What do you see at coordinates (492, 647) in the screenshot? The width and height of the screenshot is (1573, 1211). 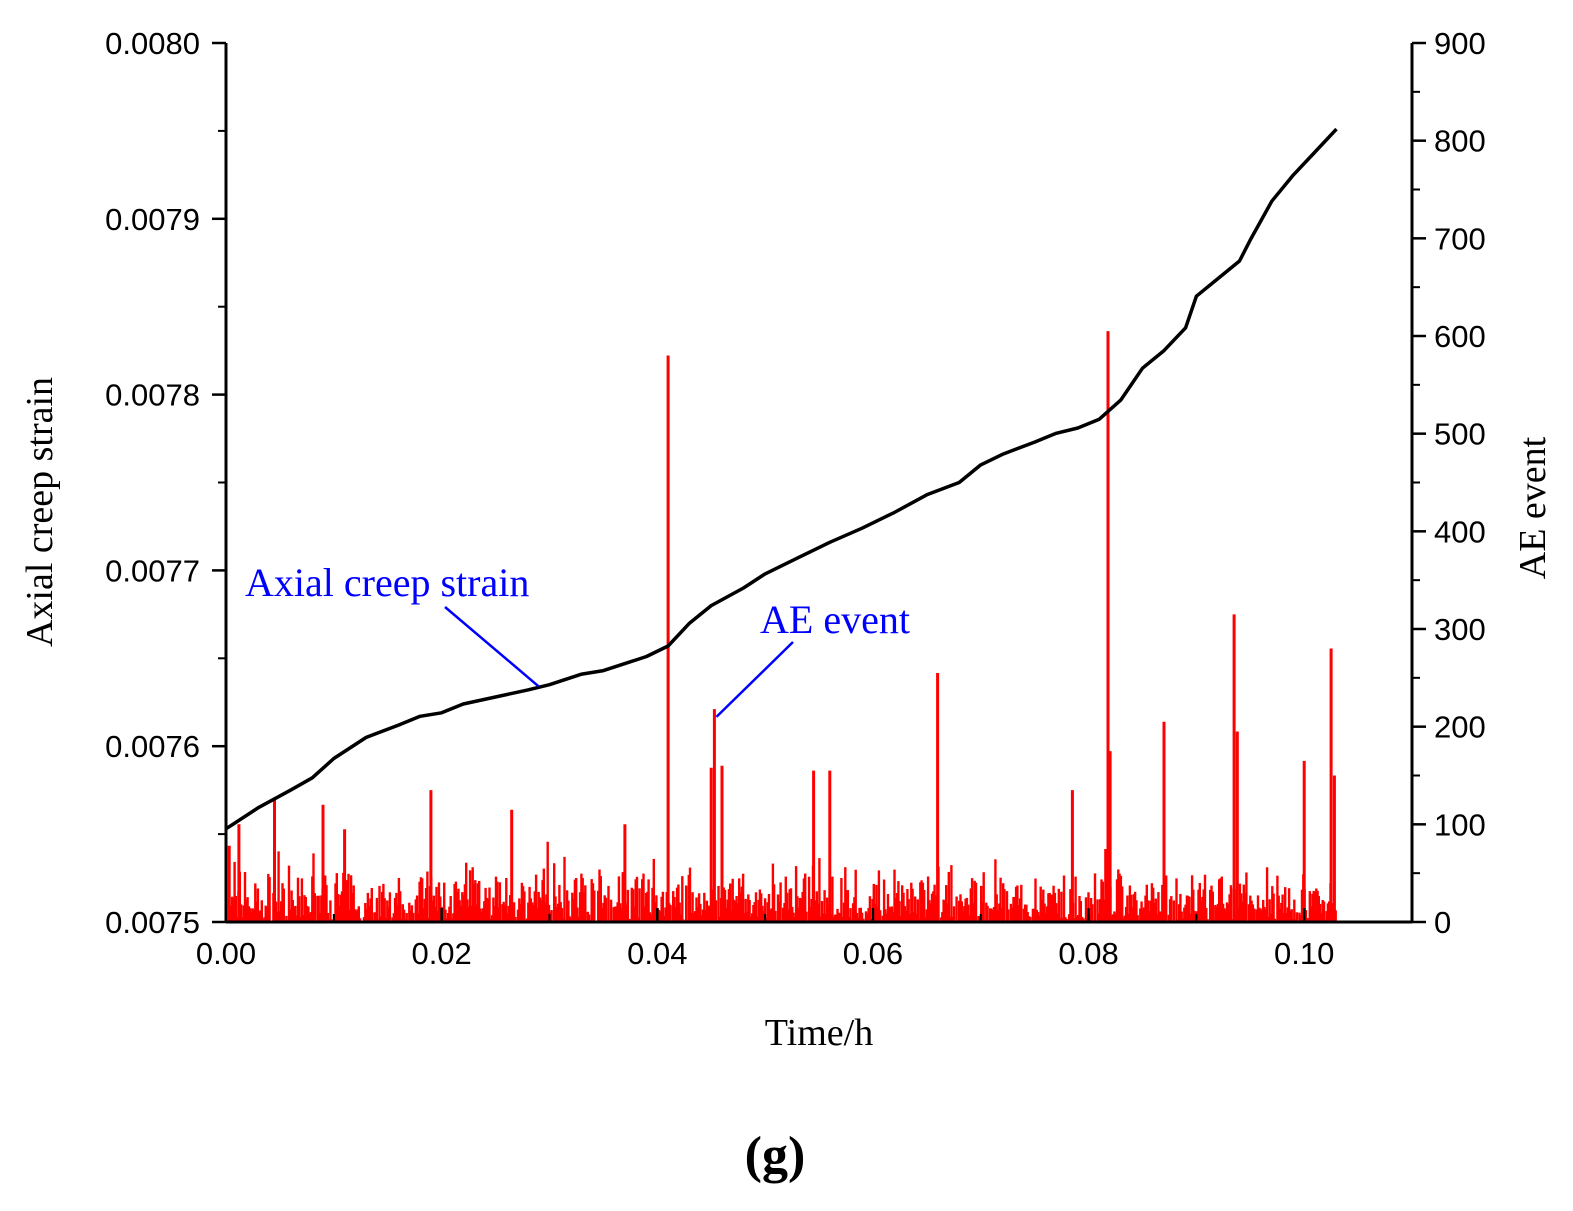 I see `annotation-leader-strain` at bounding box center [492, 647].